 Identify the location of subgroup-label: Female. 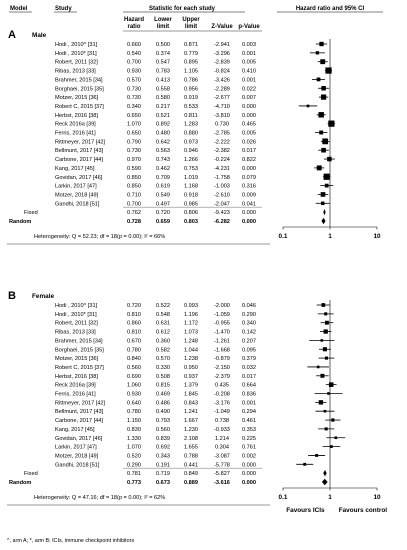
(43, 296).